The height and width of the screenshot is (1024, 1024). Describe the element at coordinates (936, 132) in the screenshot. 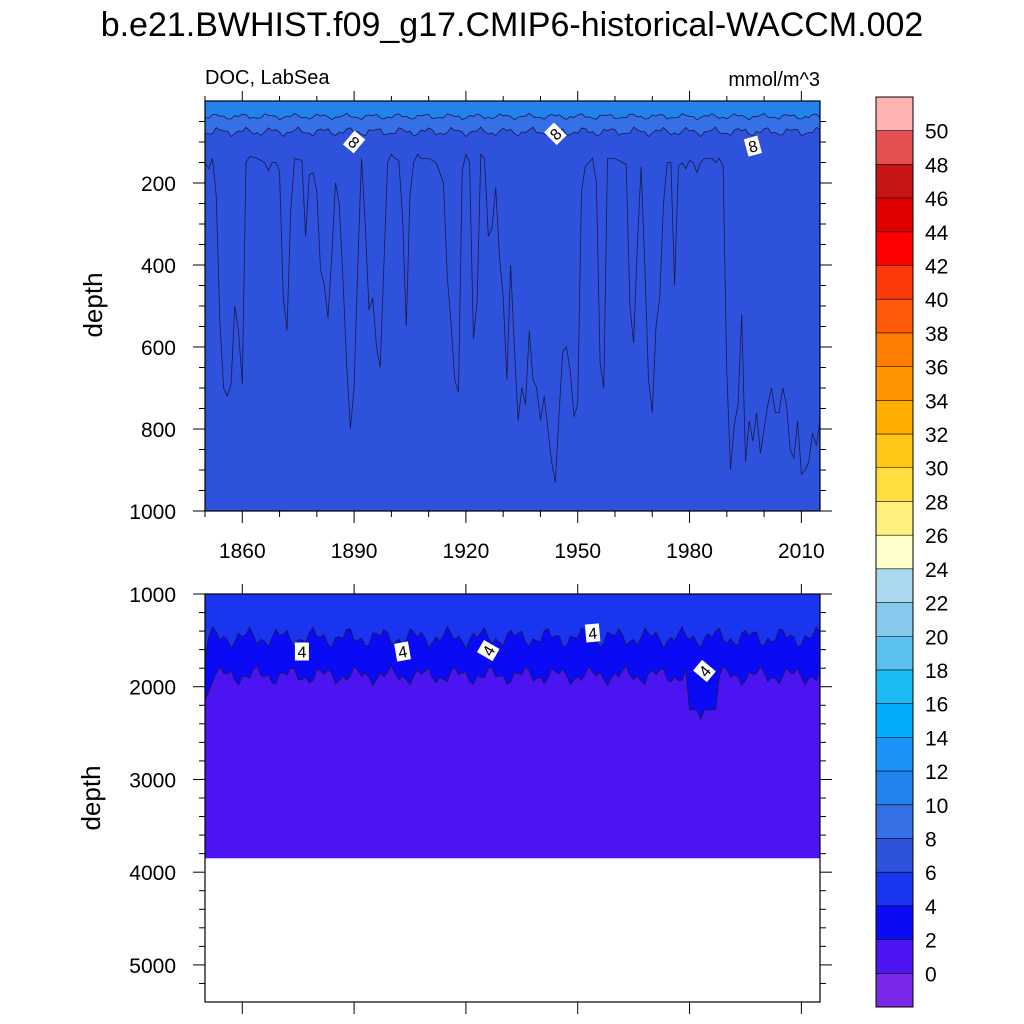

I see `colorbar-label: 50` at that location.